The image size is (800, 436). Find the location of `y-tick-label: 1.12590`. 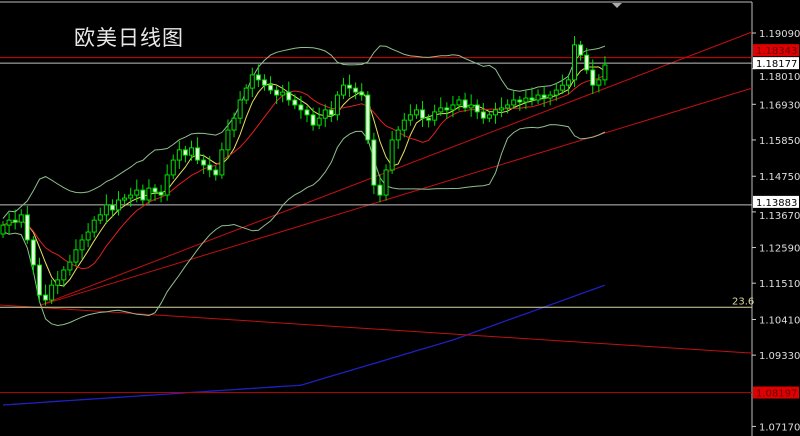

y-tick-label: 1.12590 is located at coordinates (779, 249).